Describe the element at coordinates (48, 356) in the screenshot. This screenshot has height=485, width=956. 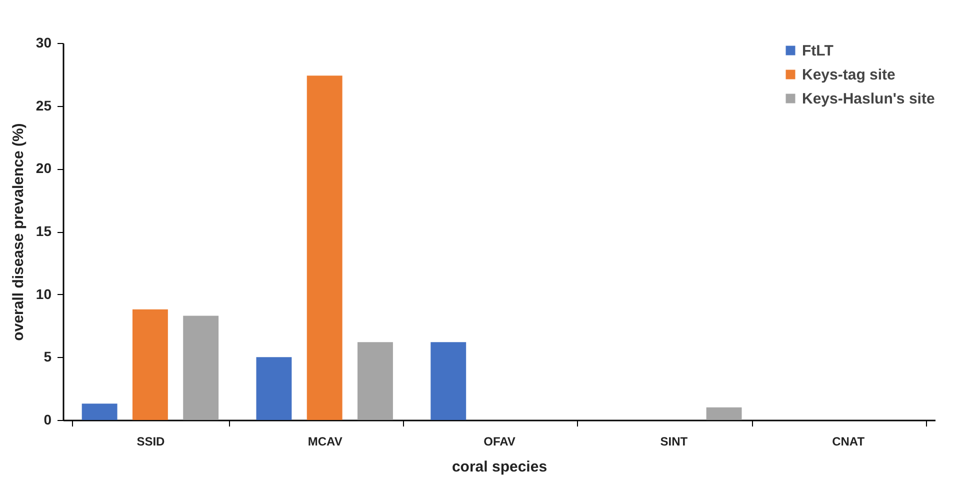
I see `y-tick-label: 5` at that location.